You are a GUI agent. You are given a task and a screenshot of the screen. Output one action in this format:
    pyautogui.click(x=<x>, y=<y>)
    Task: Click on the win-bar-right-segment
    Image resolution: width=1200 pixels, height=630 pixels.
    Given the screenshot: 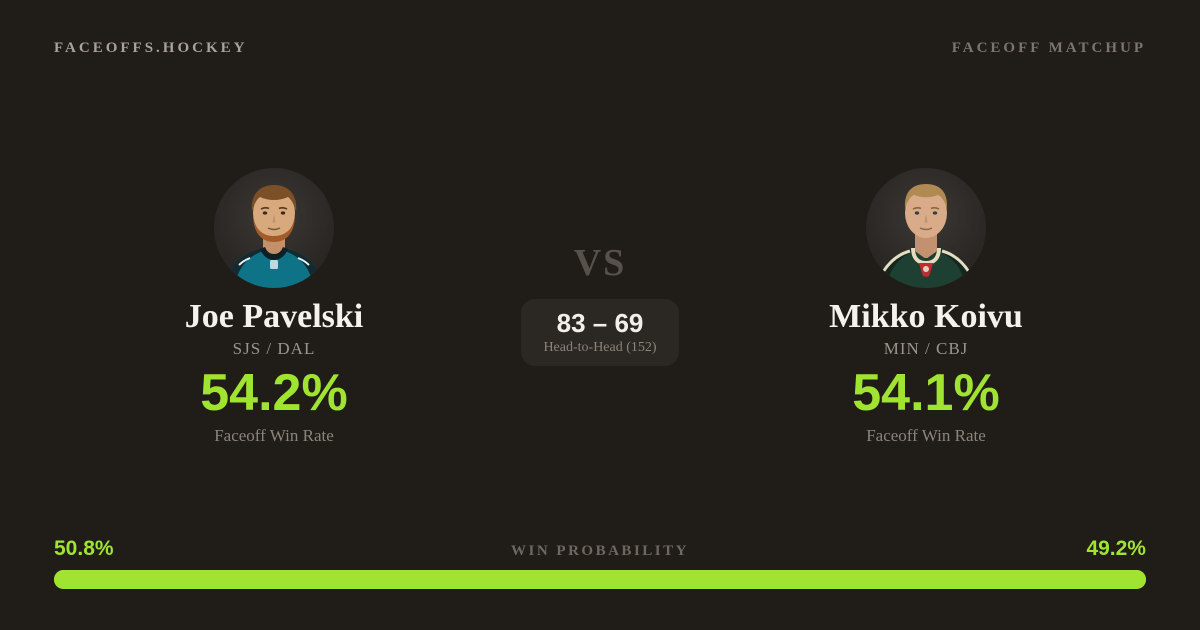 What is the action you would take?
    pyautogui.click(x=877, y=579)
    